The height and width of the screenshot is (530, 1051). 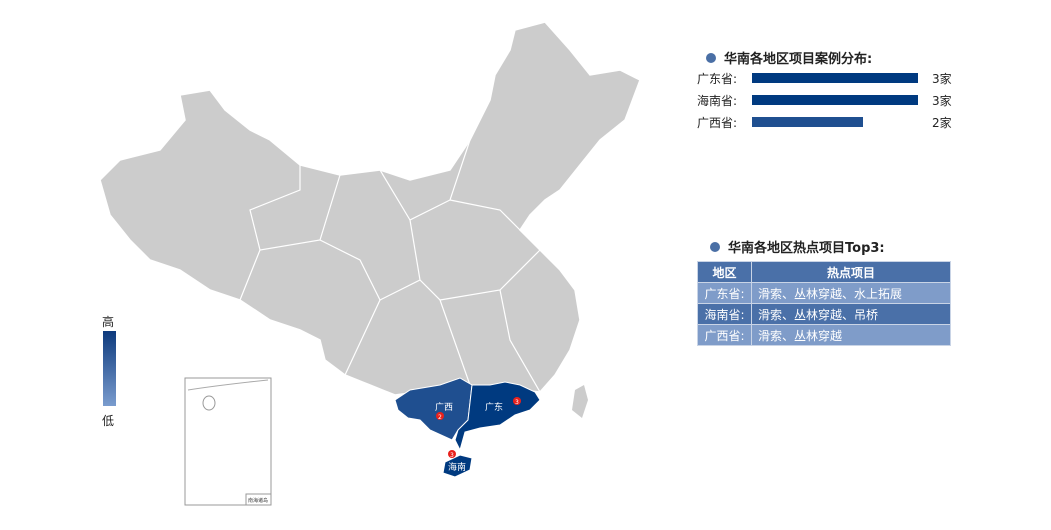 What do you see at coordinates (228, 441) in the screenshot?
I see `south-china-sea-inset: 南海诸岛` at bounding box center [228, 441].